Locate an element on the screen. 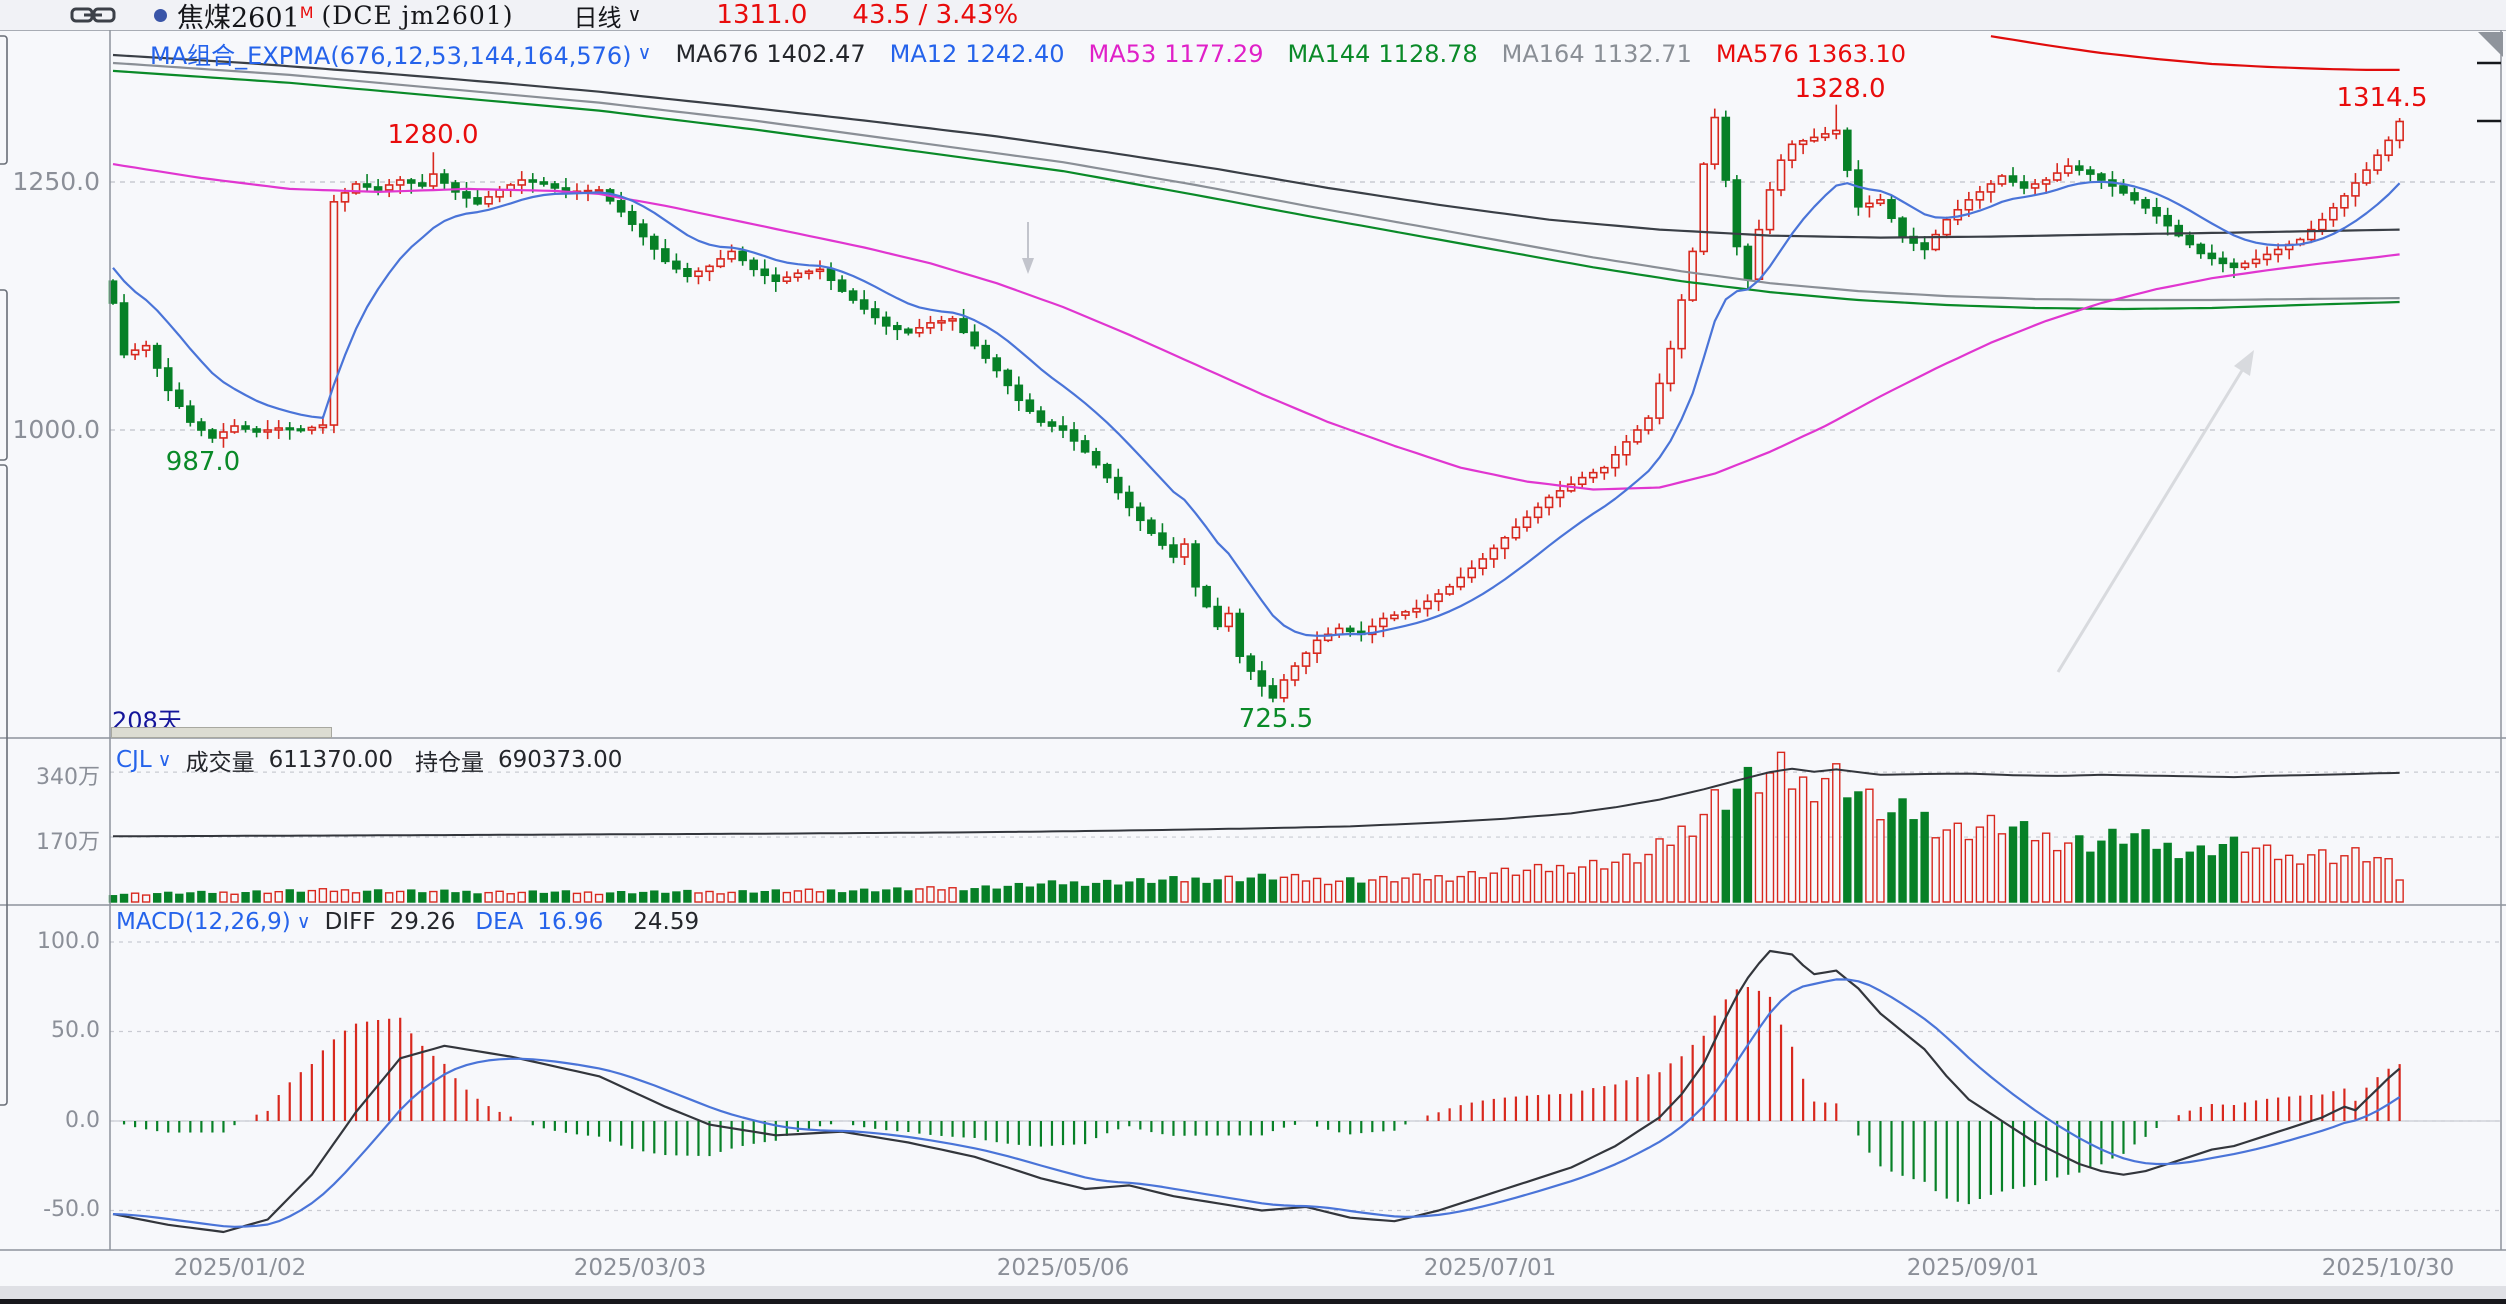 The image size is (2506, 1304). ma576-value: MA576 1363.10 is located at coordinates (1811, 53).